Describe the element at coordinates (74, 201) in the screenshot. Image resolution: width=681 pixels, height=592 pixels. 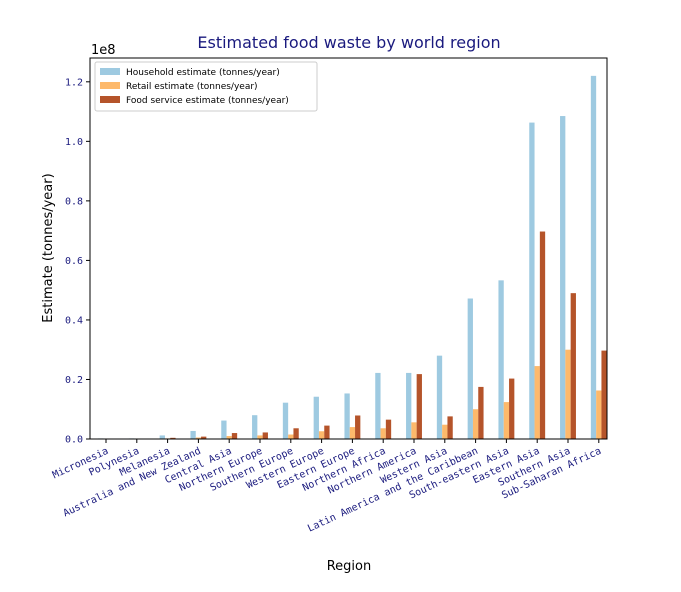
I see `y-tick-label-4: 0.8` at that location.